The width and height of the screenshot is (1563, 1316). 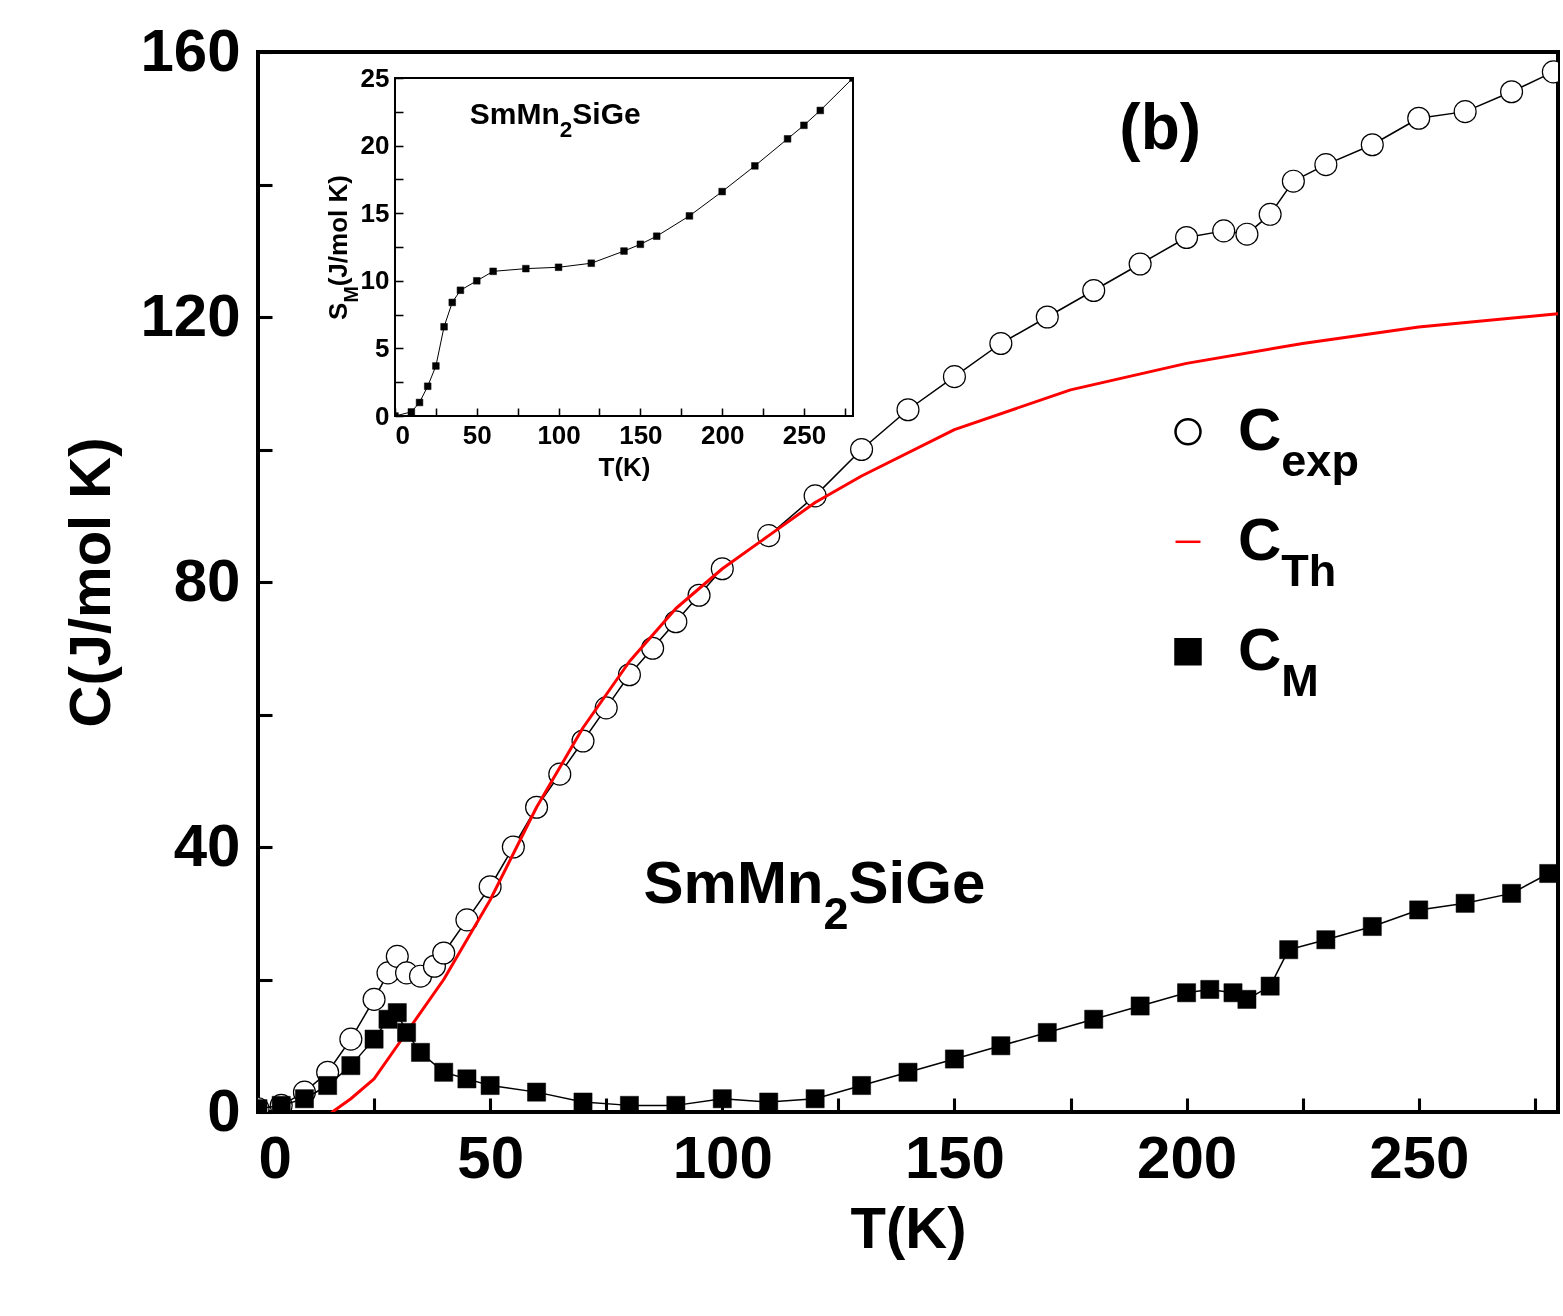 What do you see at coordinates (375, 212) in the screenshot?
I see `y-tick-label: 15` at bounding box center [375, 212].